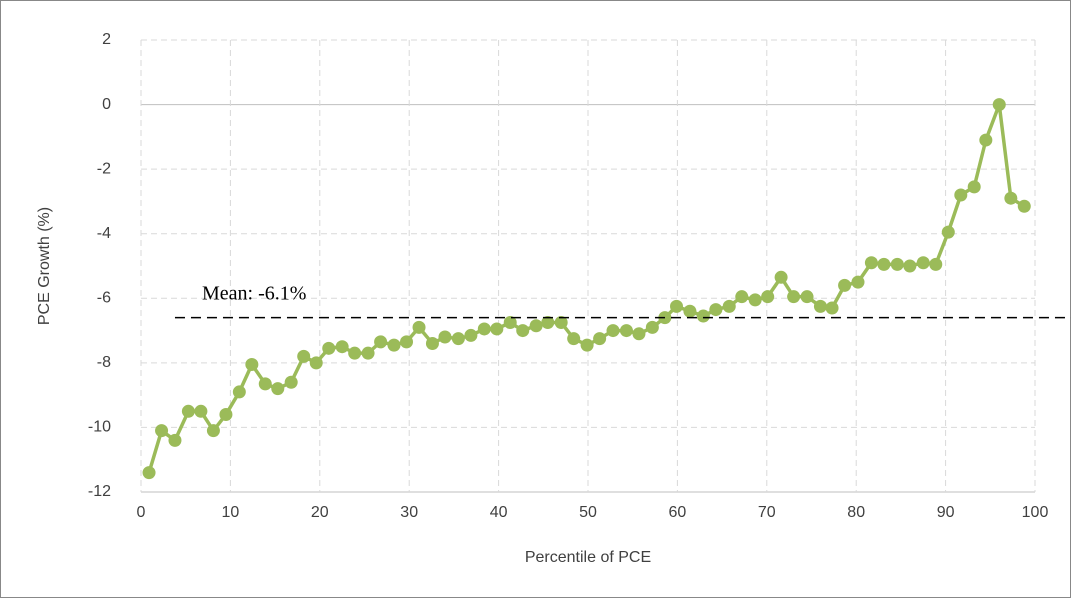 The height and width of the screenshot is (598, 1071). Describe the element at coordinates (104, 233) in the screenshot. I see `y-tick-label: -4` at that location.